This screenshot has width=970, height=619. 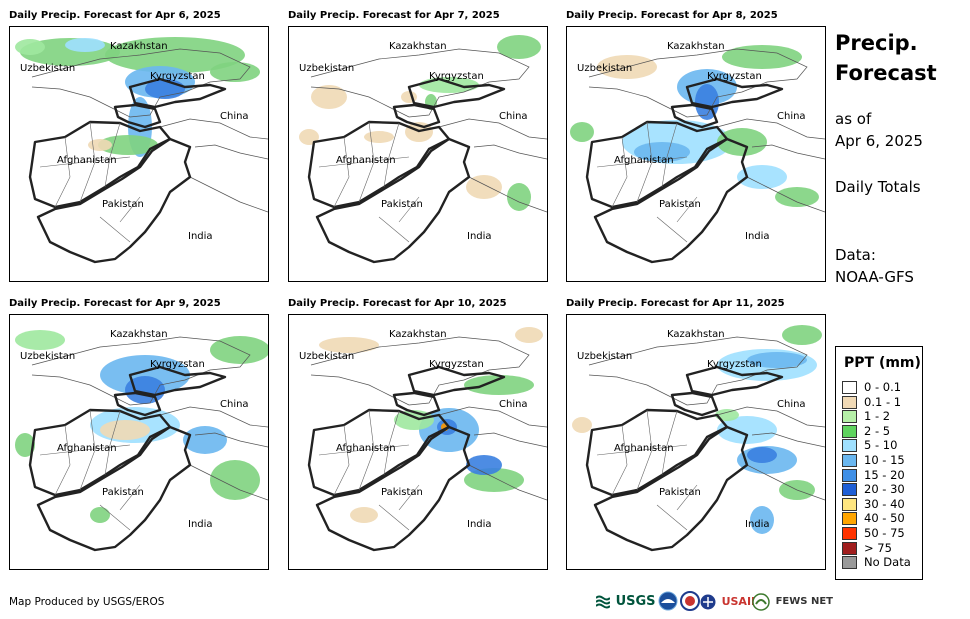 I want to click on legend-item: 20 - 30, so click(x=873, y=489).